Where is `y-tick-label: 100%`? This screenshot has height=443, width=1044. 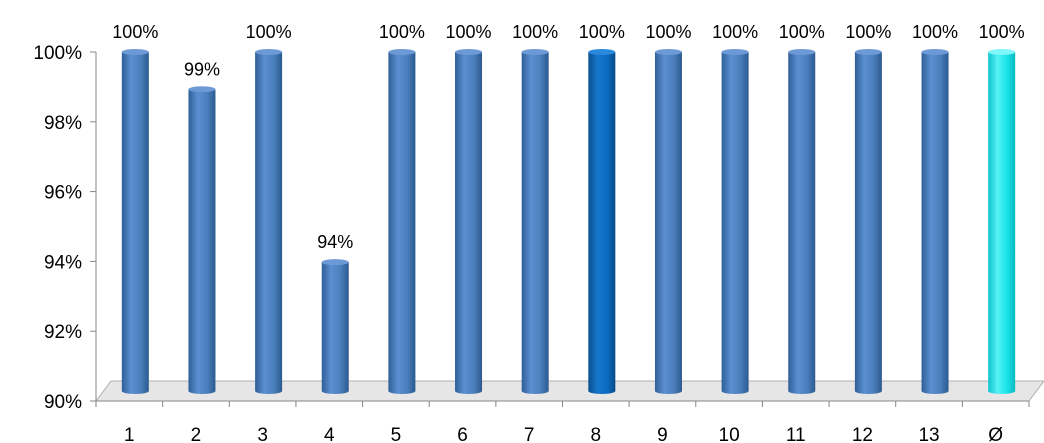 y-tick-label: 100% is located at coordinates (57, 53).